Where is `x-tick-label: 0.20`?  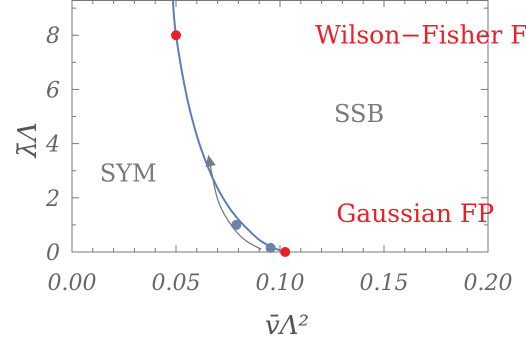 x-tick-label: 0.20 is located at coordinates (488, 283).